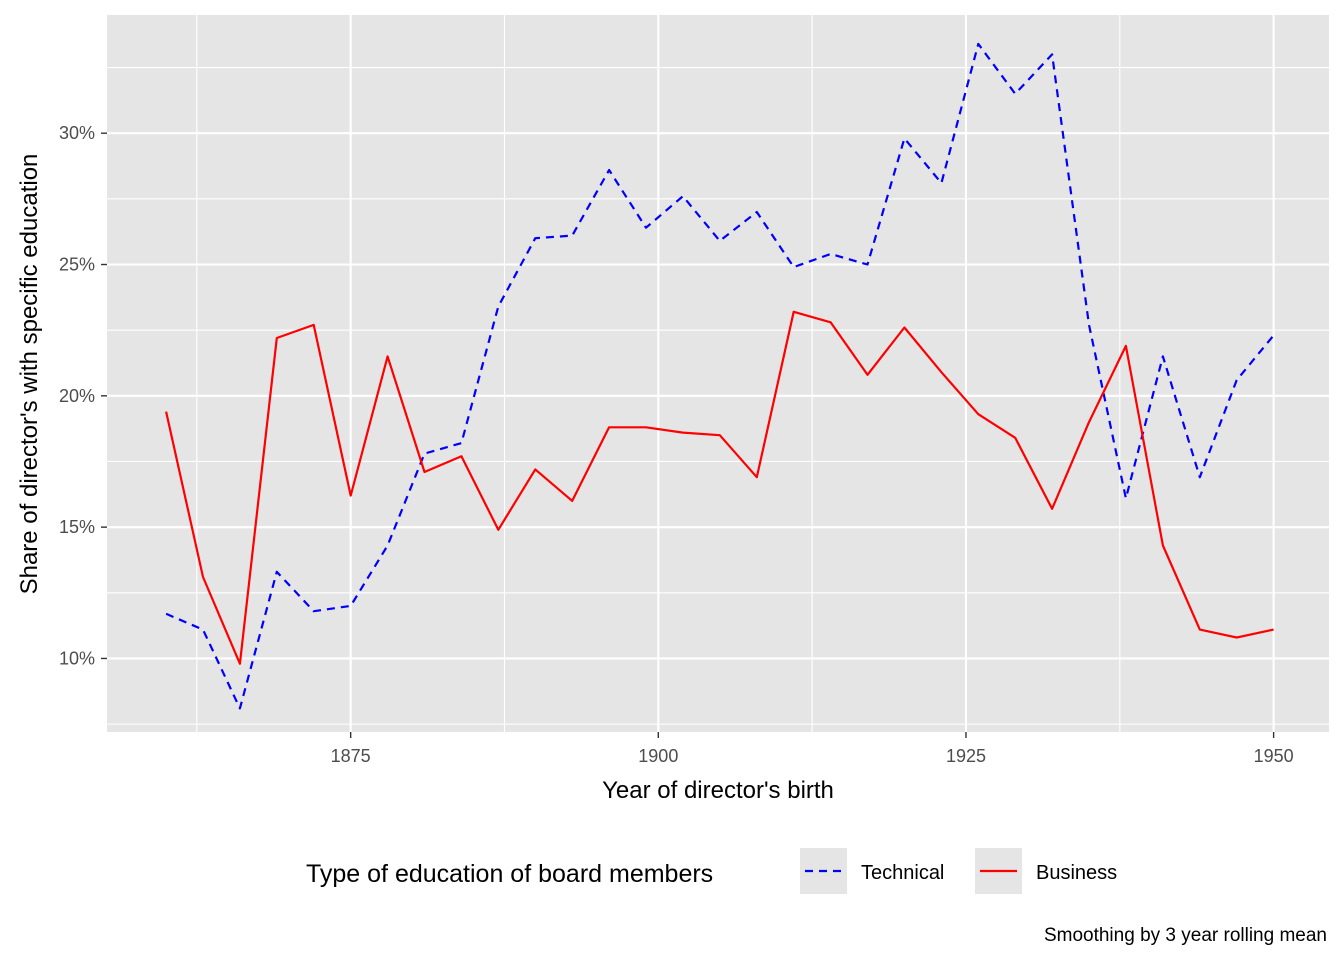  Describe the element at coordinates (902, 873) in the screenshot. I see `legend-label-technical: Technical` at that location.